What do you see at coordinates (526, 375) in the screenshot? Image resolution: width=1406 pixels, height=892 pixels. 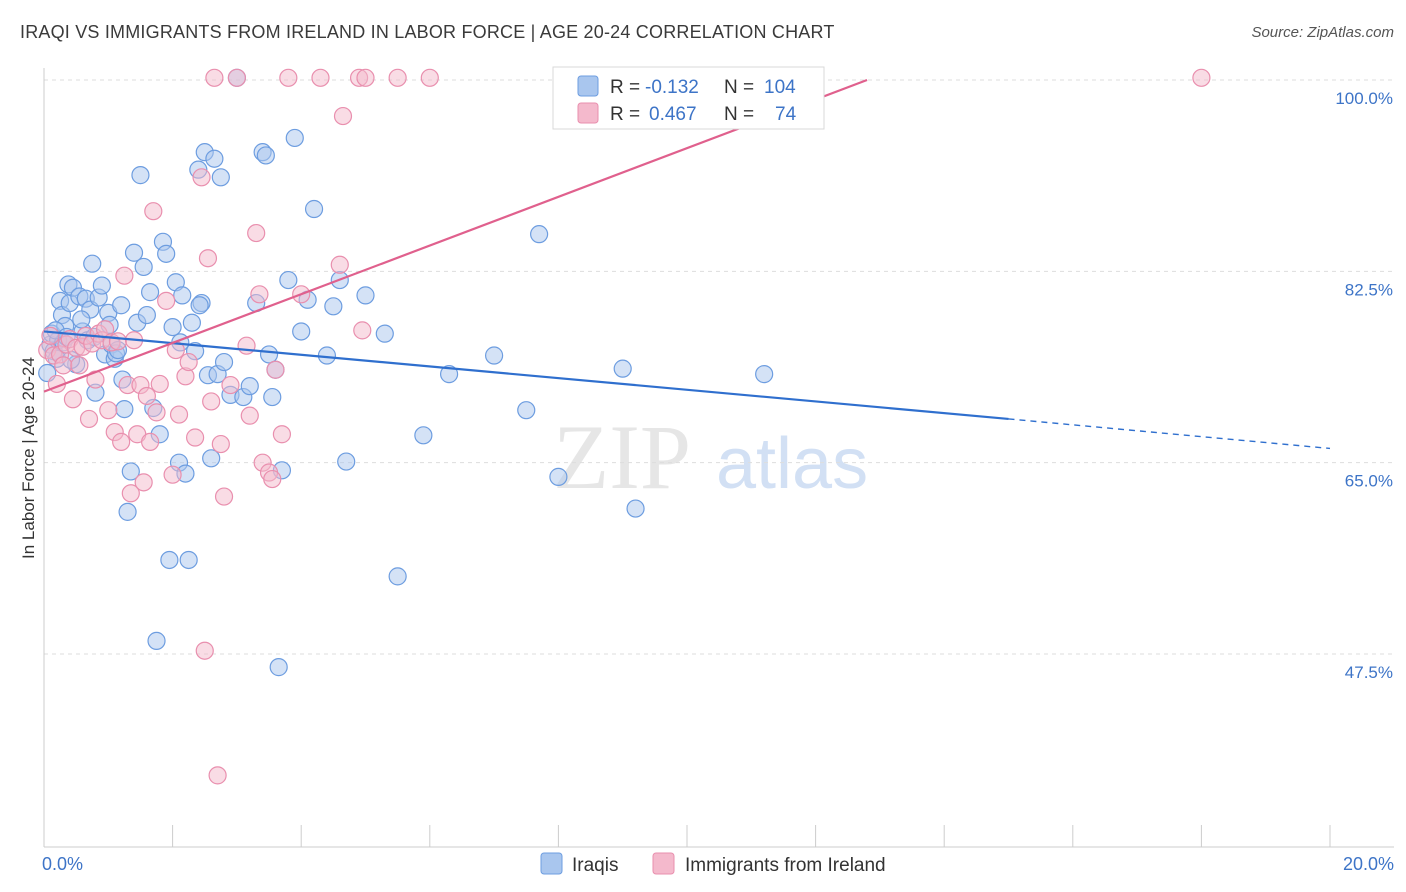 I see `iraqis-trend-line` at bounding box center [526, 375].